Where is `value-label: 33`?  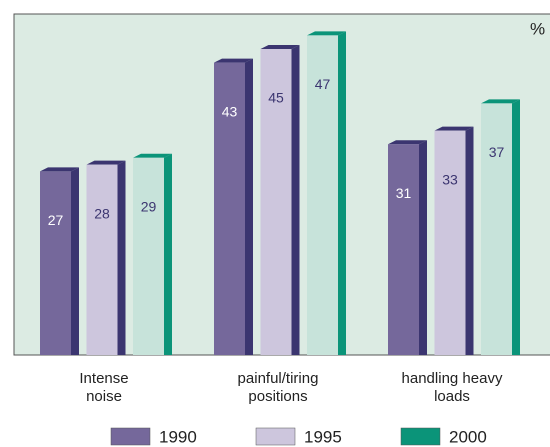
value-label: 33 is located at coordinates (450, 179).